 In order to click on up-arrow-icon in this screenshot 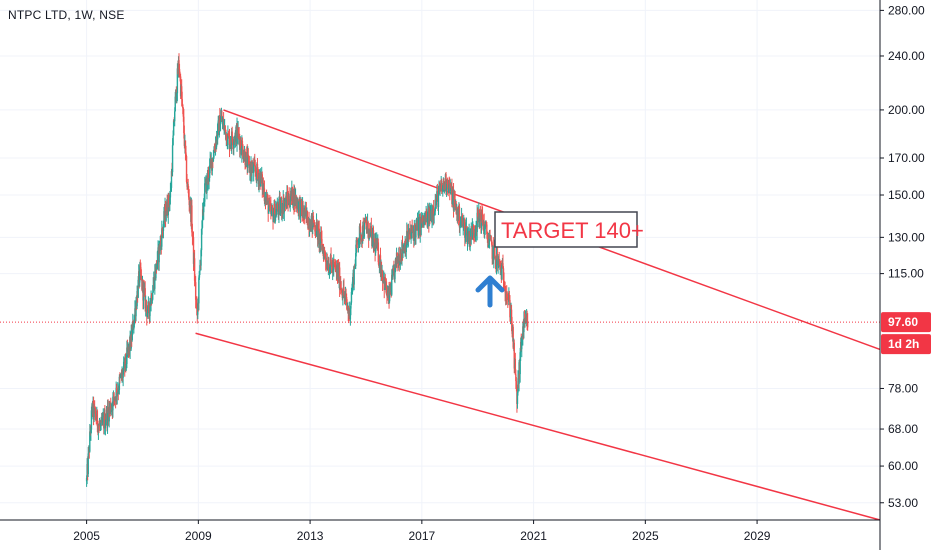, I will do `click(490, 291)`.